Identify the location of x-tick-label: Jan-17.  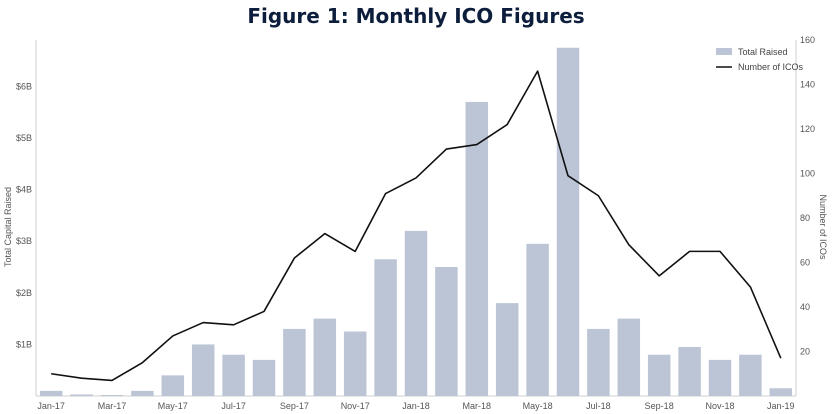
(51, 406).